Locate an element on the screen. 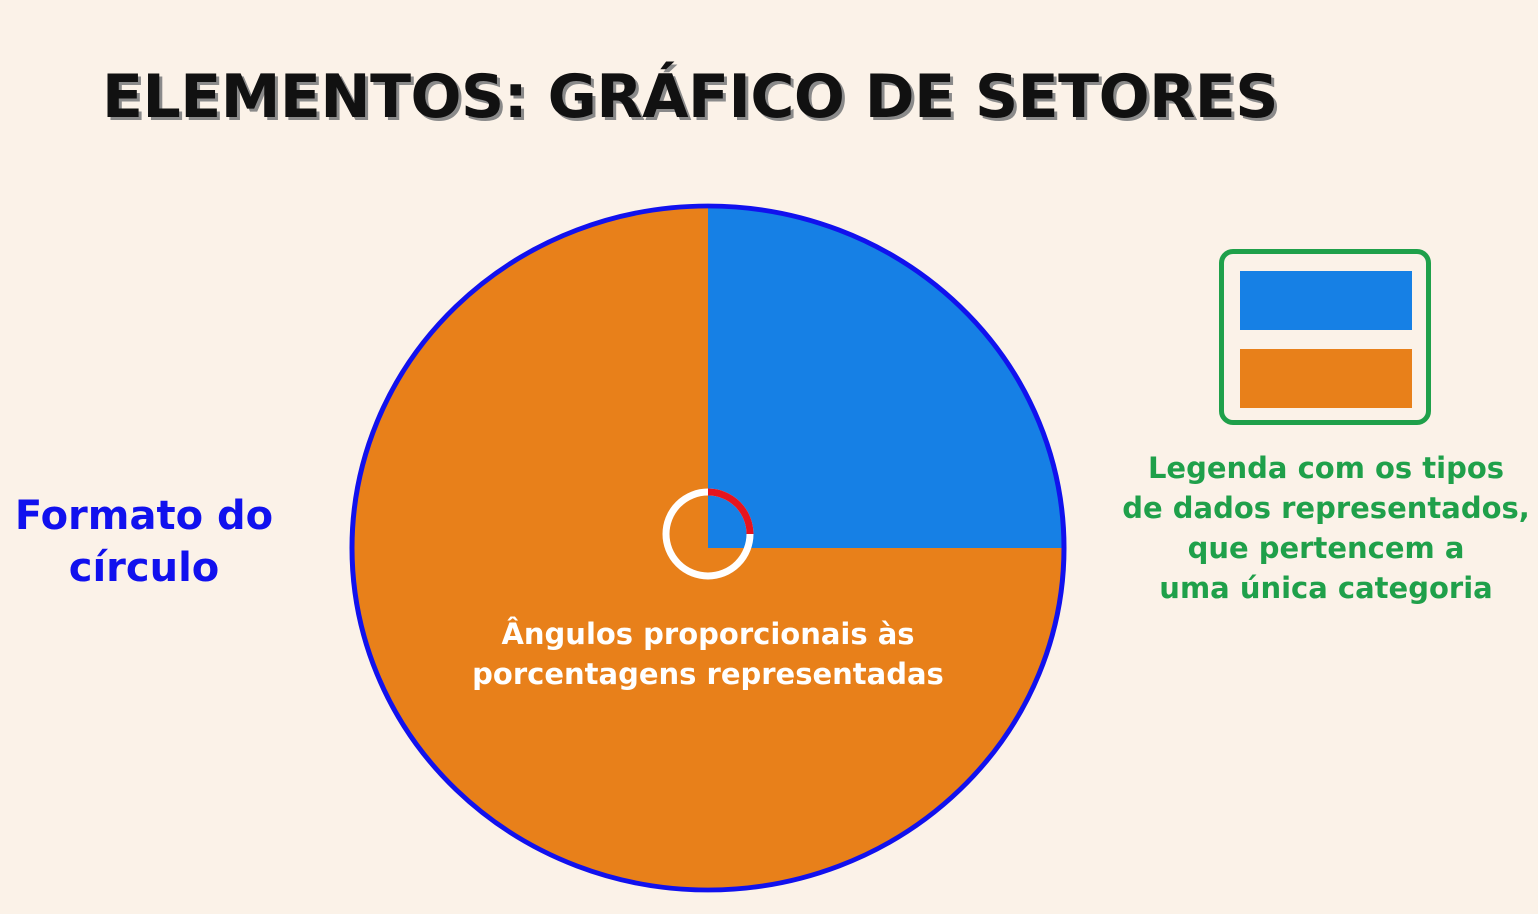  legend-box is located at coordinates (1325, 337).